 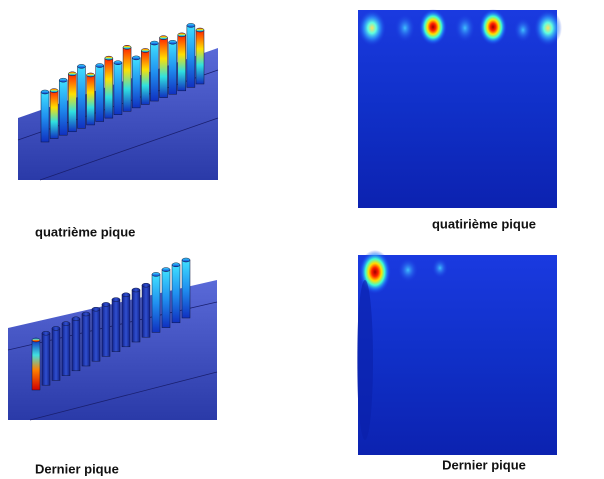 What do you see at coordinates (365, 360) in the screenshot?
I see `shade` at bounding box center [365, 360].